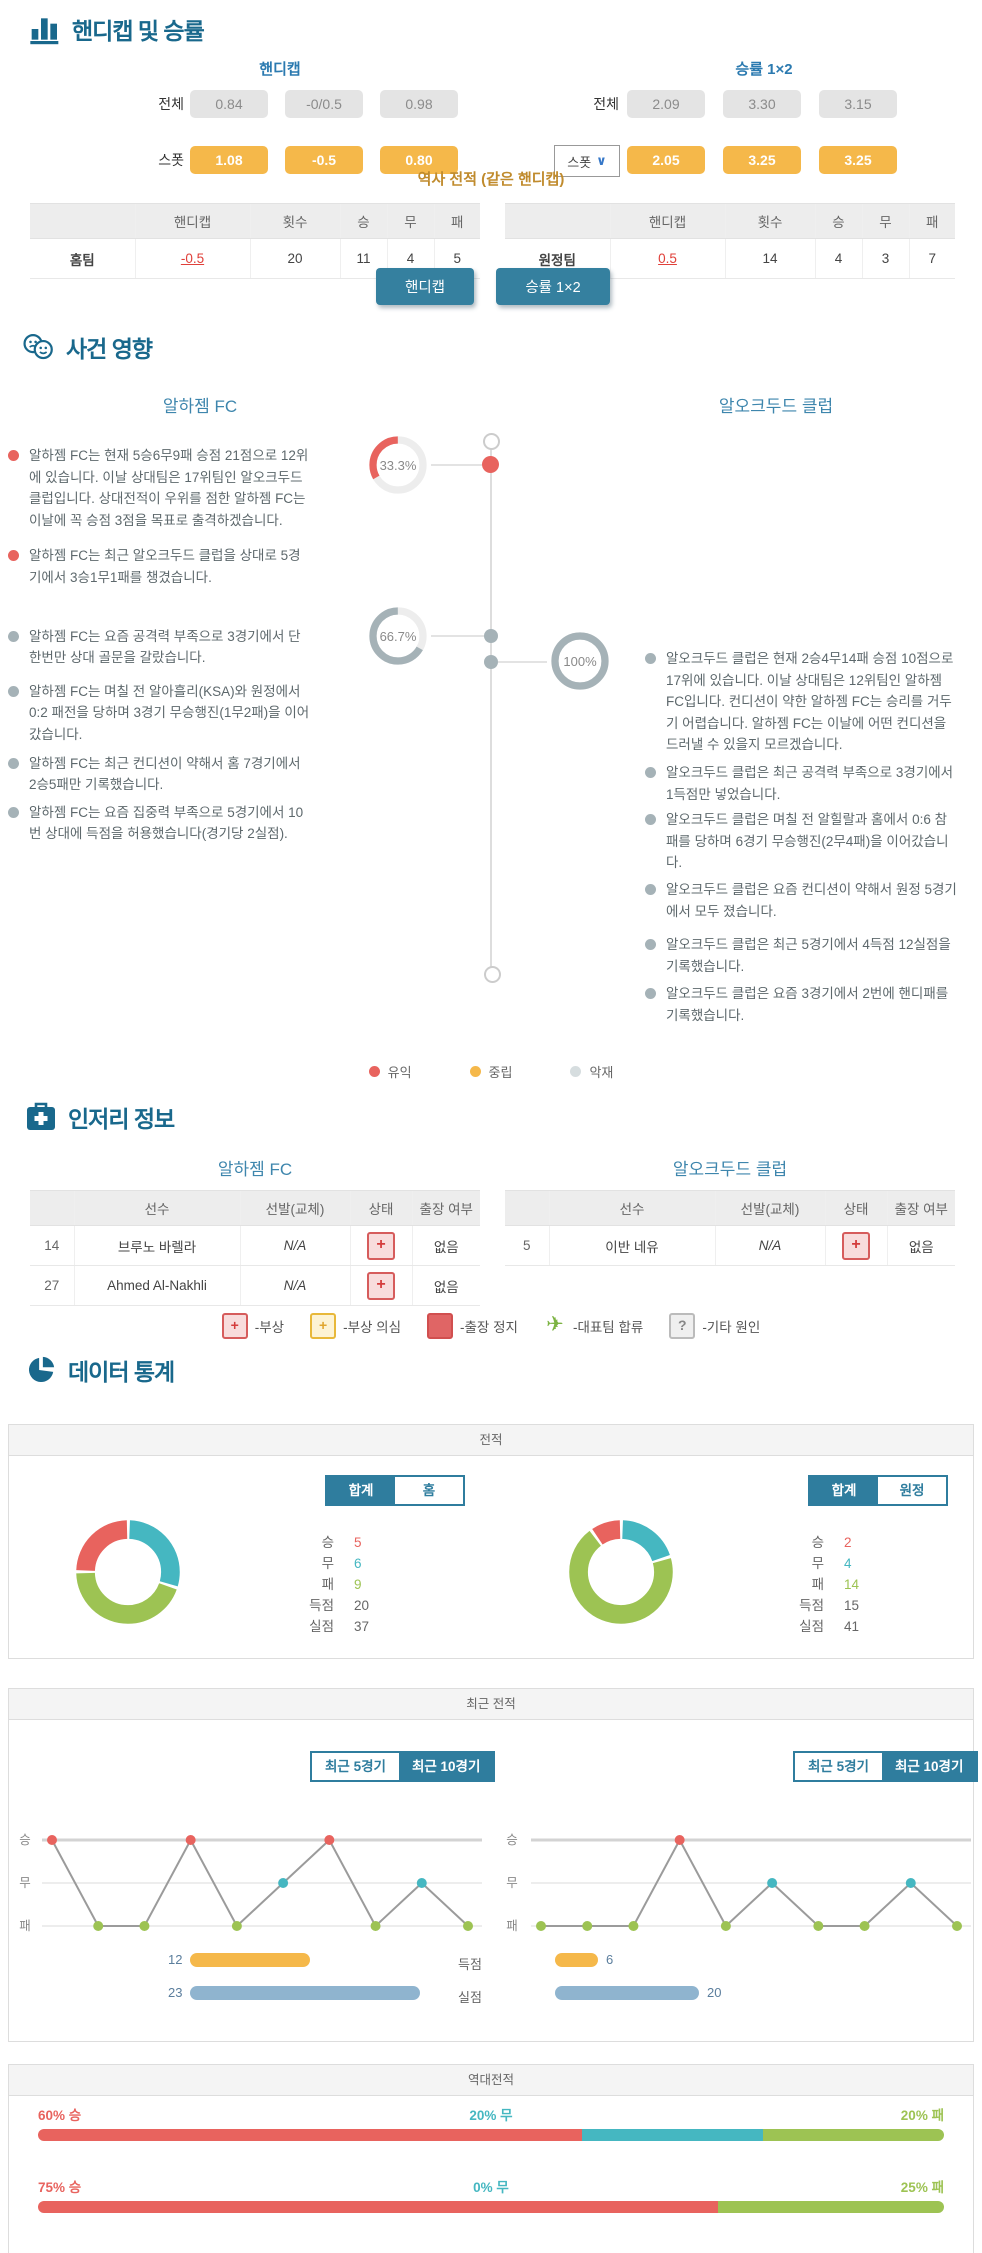  Describe the element at coordinates (109, 349) in the screenshot. I see `section-title: 사건 영향` at that location.